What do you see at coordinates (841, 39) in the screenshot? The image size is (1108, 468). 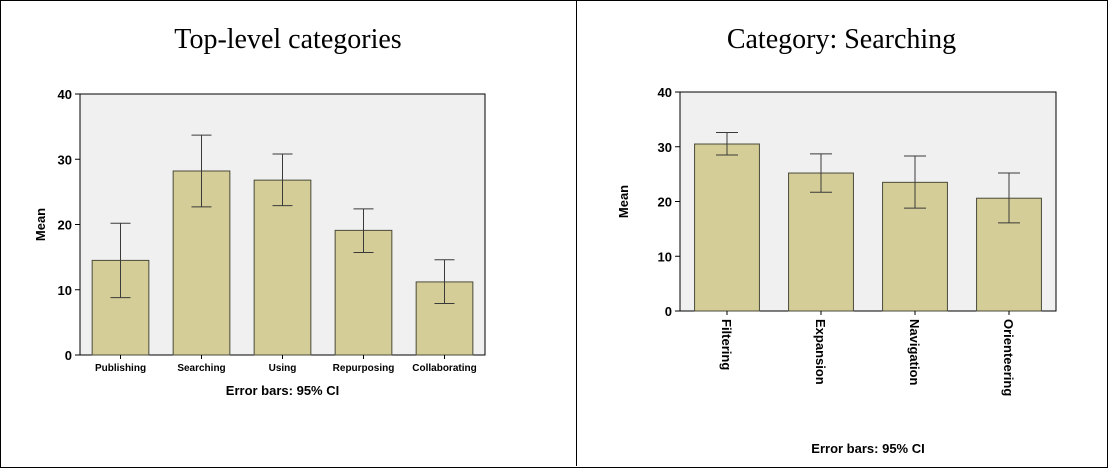 I see `right-panel-title: Category: Searching` at bounding box center [841, 39].